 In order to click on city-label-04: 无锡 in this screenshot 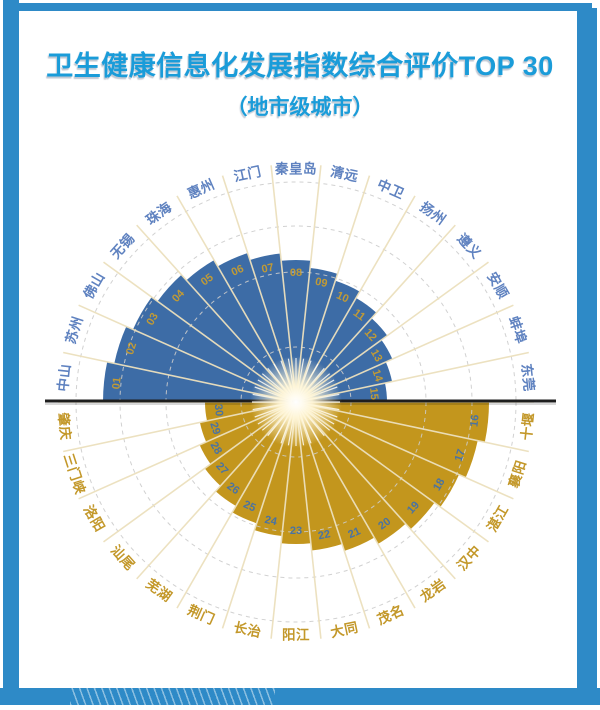, I will do `click(121, 246)`.